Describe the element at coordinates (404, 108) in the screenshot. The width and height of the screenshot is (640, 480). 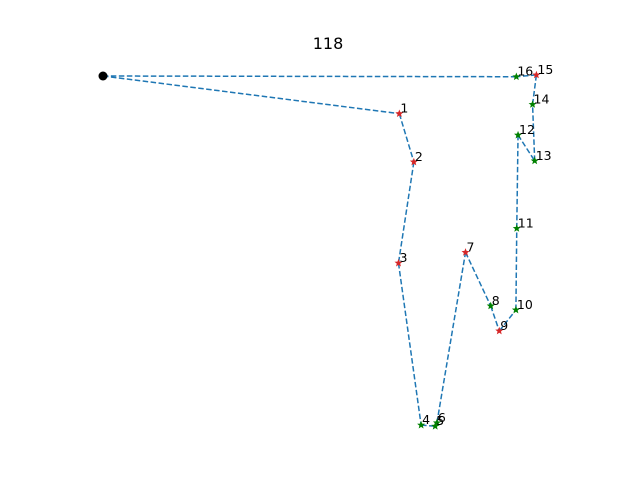
I see `point-label-1: 1` at that location.